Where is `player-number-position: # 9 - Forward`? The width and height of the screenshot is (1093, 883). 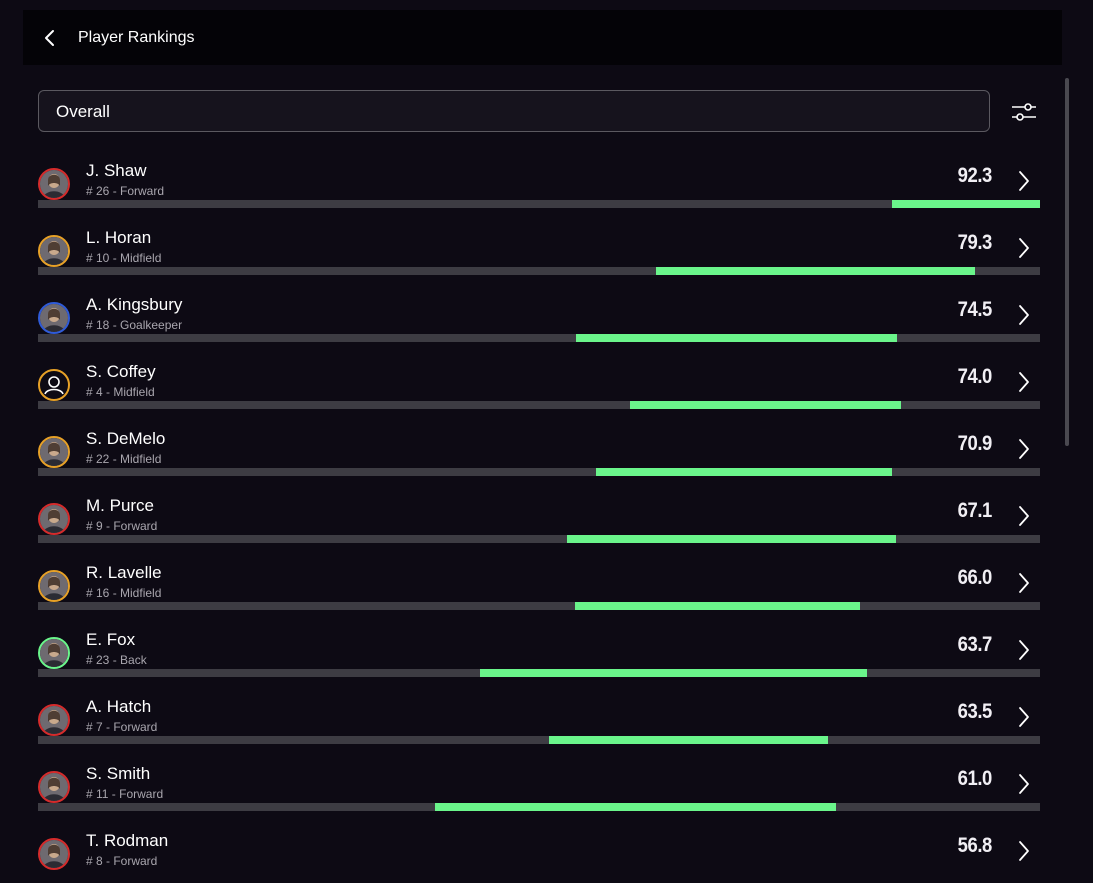 player-number-position: # 9 - Forward is located at coordinates (122, 526).